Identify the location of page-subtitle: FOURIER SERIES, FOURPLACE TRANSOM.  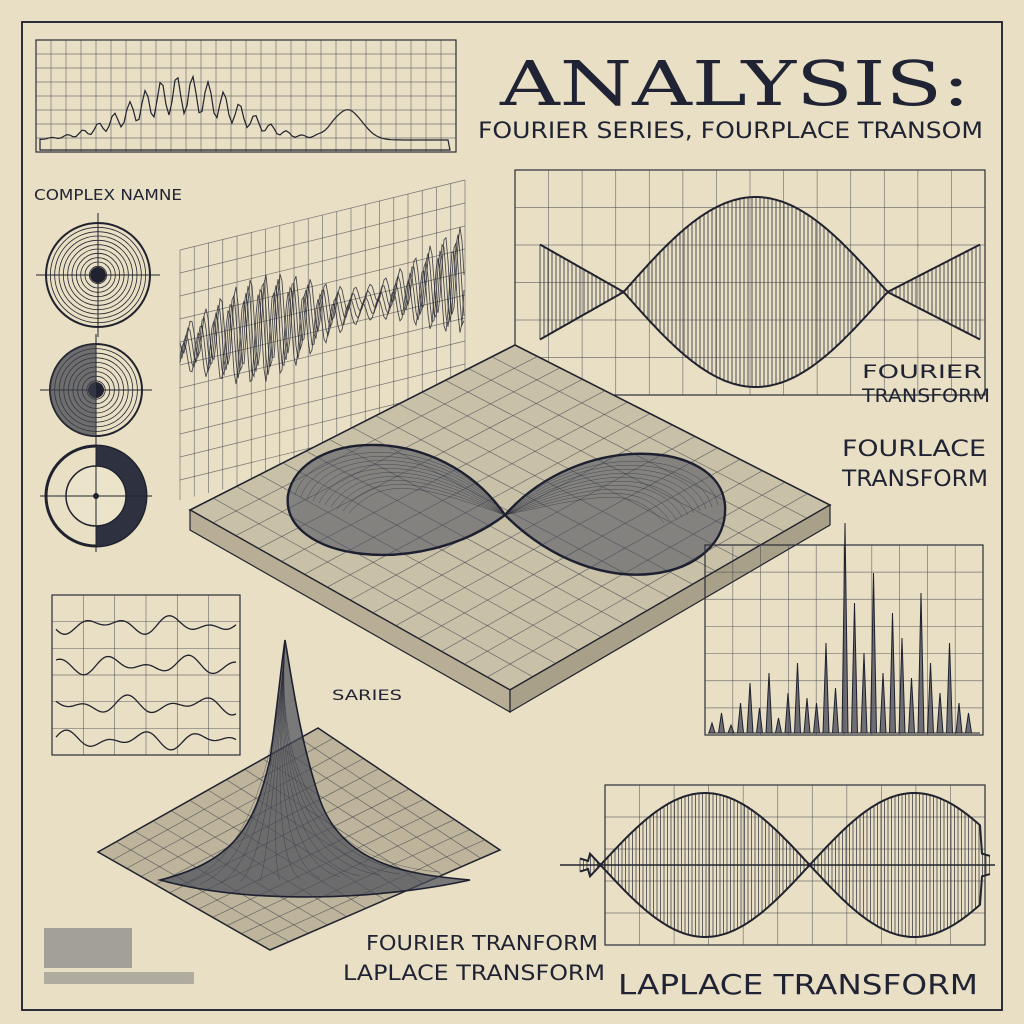
(730, 131).